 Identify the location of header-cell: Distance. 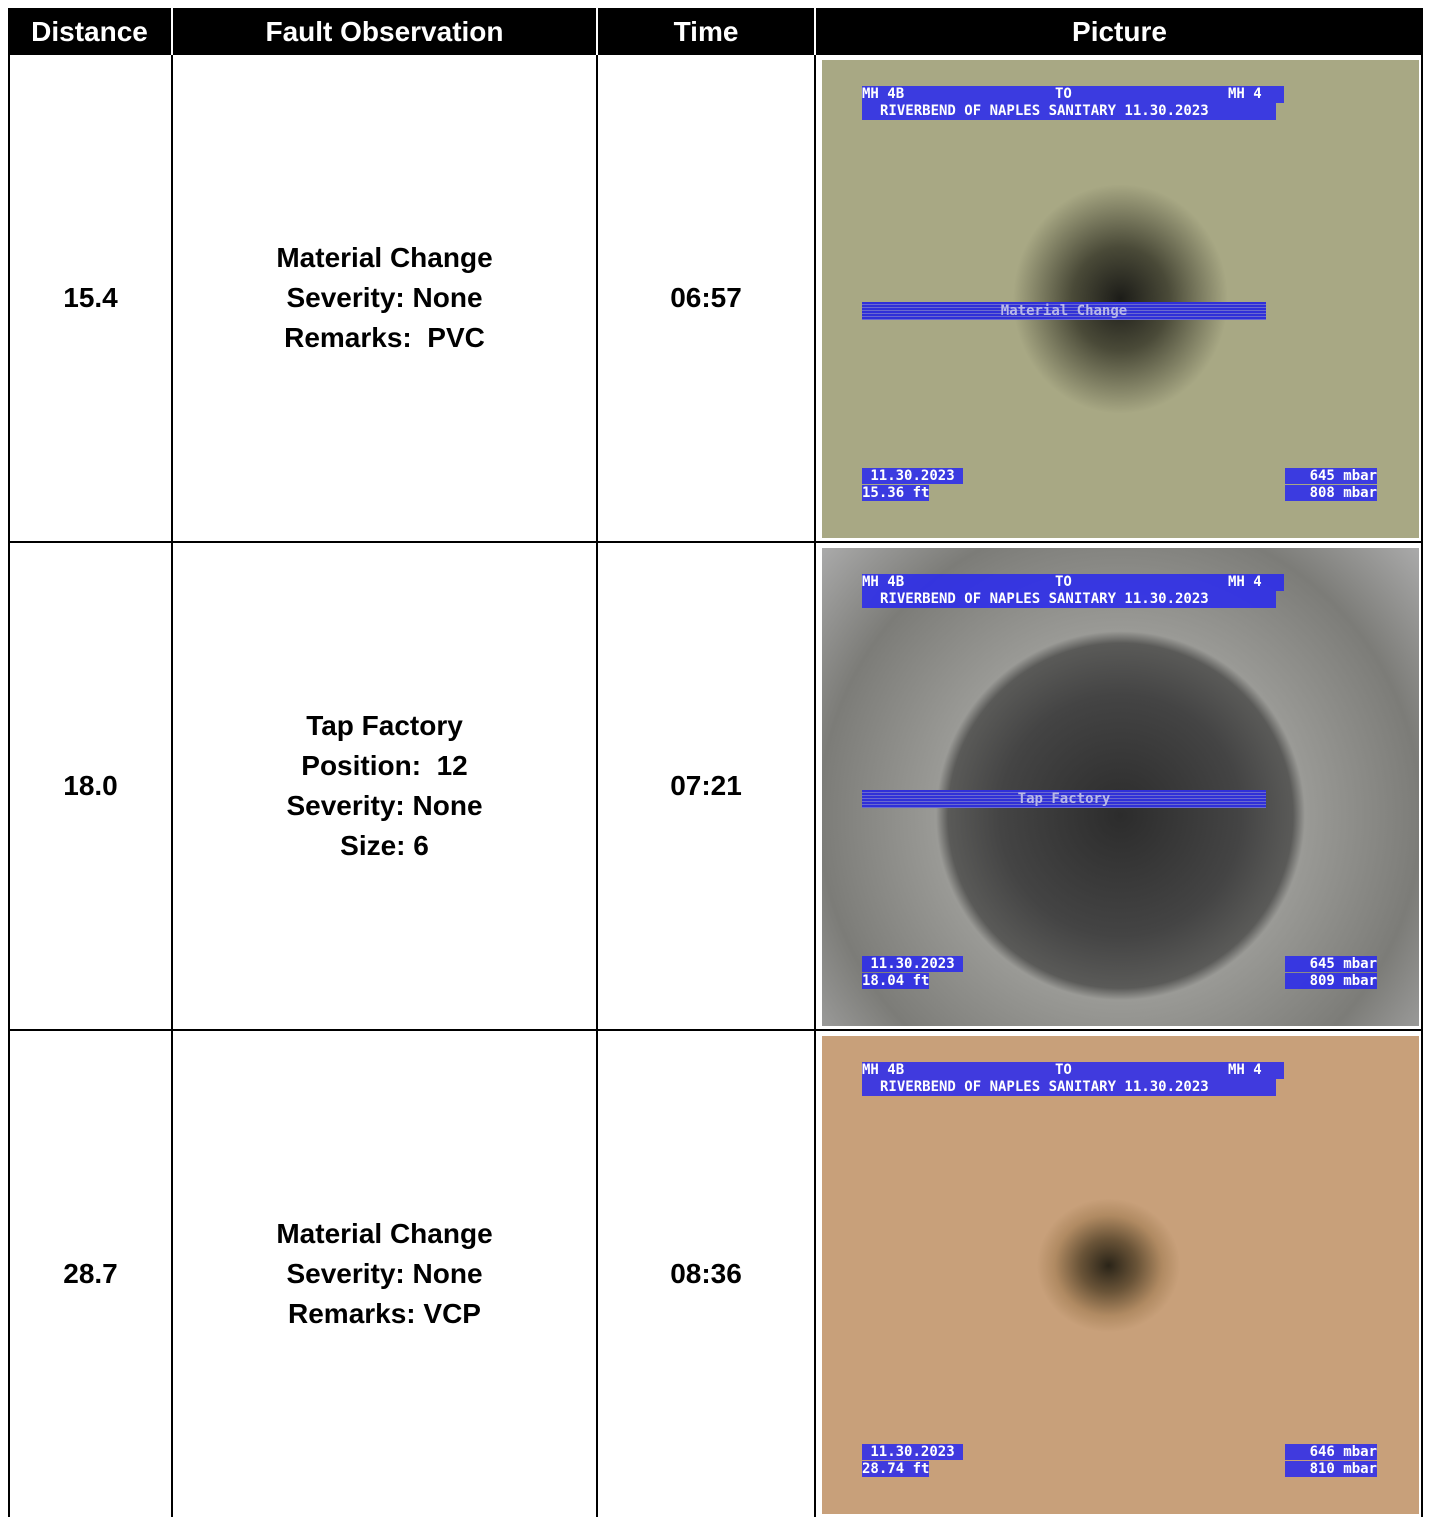
(90, 31).